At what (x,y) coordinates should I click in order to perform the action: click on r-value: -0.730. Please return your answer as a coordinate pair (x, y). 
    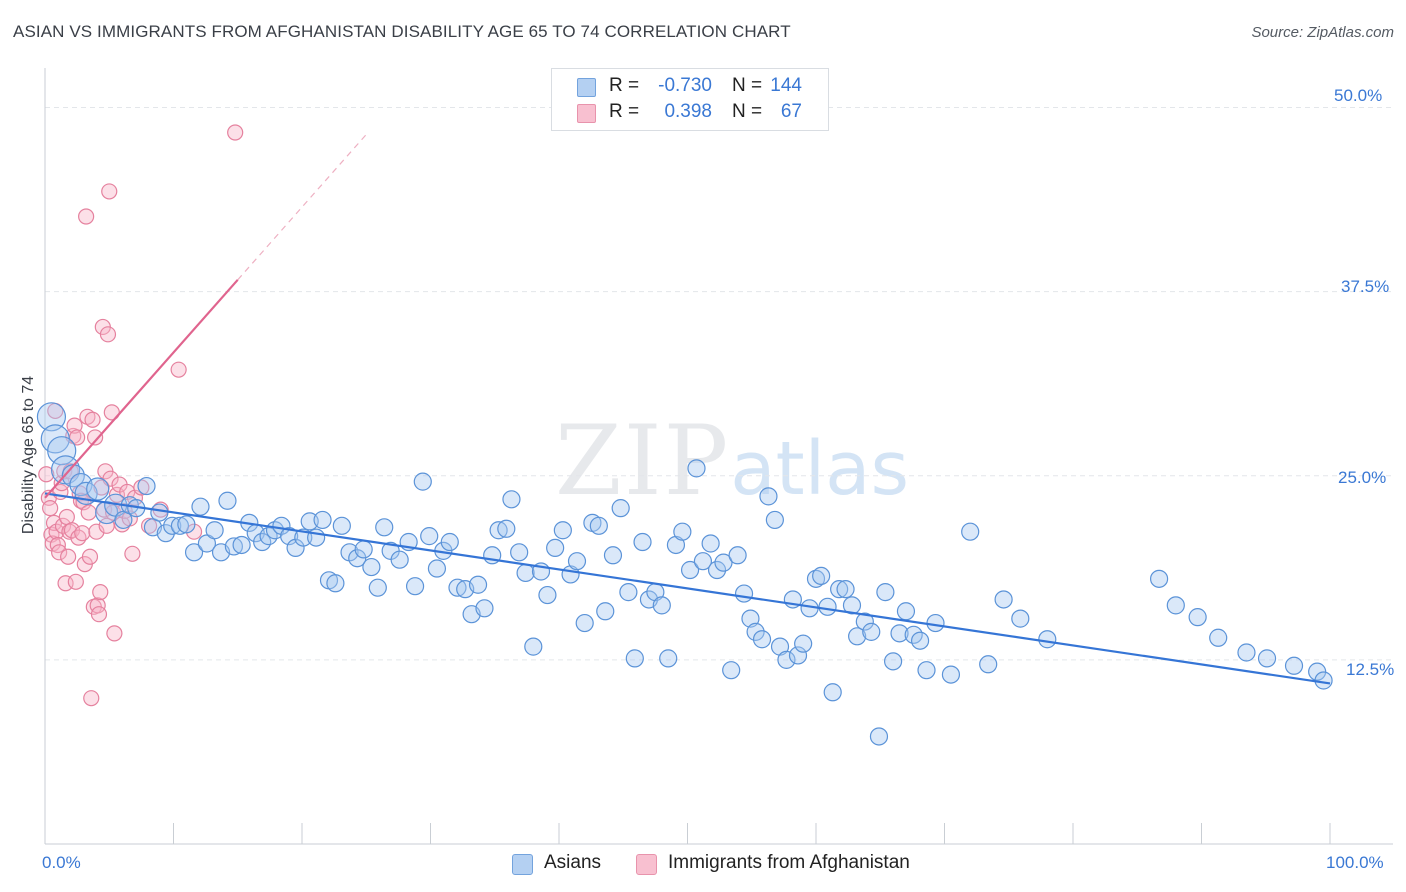
    Looking at the image, I should click on (685, 85).